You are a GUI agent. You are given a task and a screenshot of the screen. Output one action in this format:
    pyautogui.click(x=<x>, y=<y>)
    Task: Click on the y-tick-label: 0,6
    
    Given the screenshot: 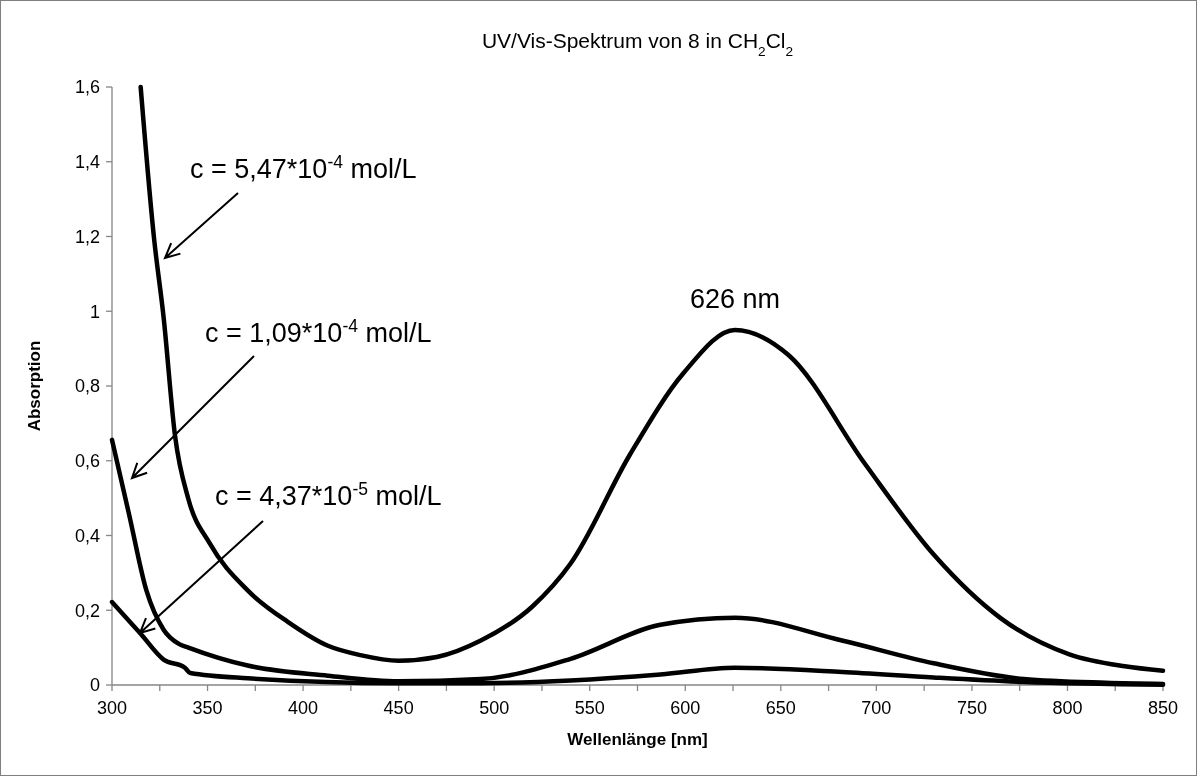 What is the action you would take?
    pyautogui.click(x=87, y=461)
    